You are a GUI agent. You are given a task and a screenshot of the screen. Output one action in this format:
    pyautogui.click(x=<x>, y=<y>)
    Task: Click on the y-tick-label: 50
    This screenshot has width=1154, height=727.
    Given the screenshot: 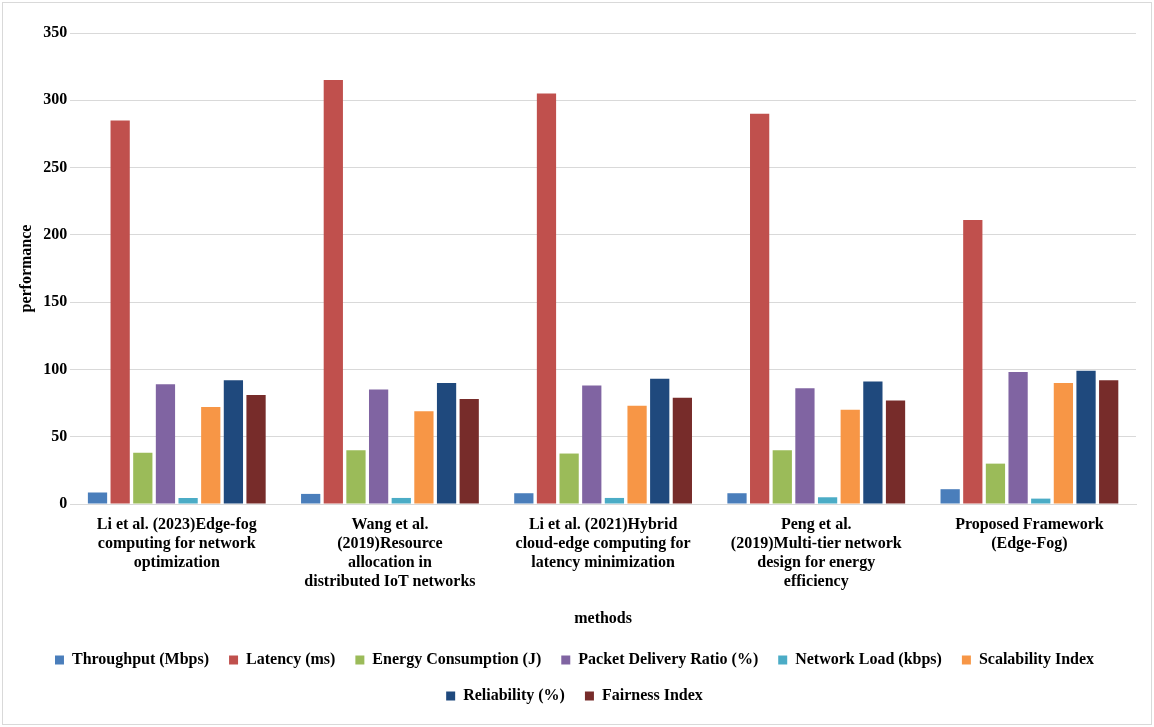 What is the action you would take?
    pyautogui.click(x=59, y=435)
    